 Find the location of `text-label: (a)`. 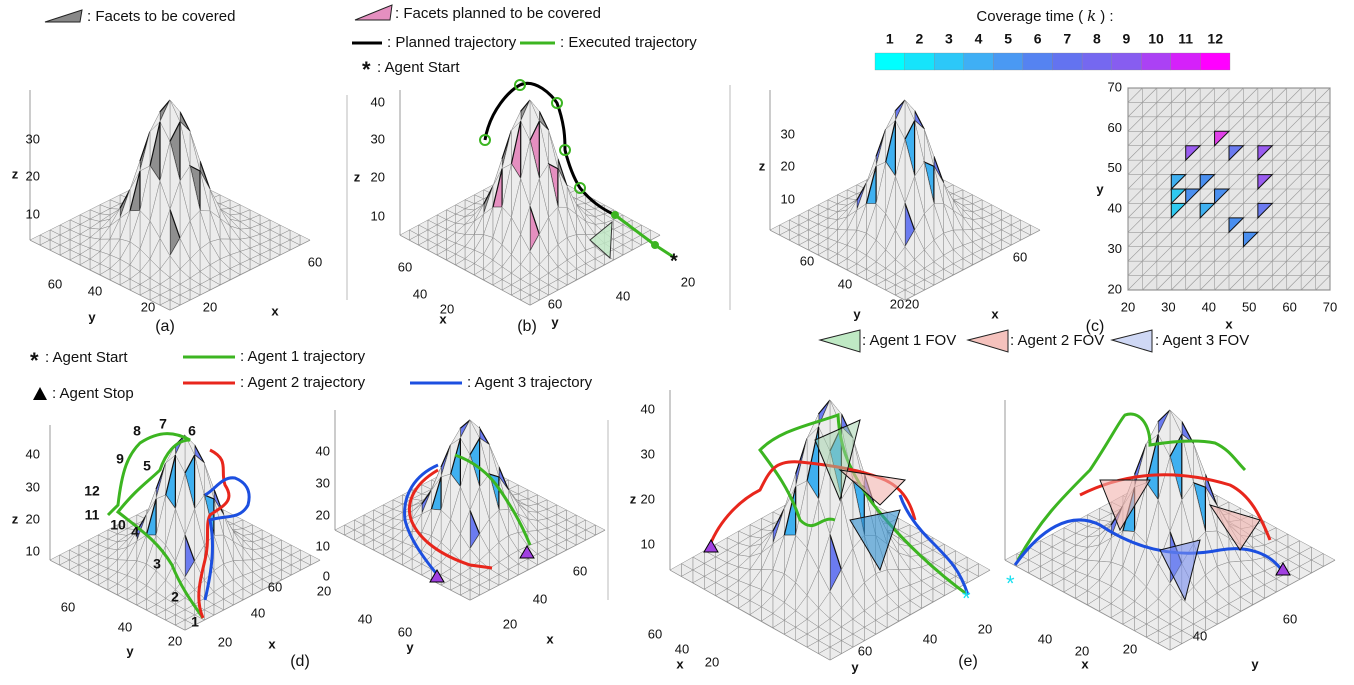

text-label: (a) is located at coordinates (165, 326).